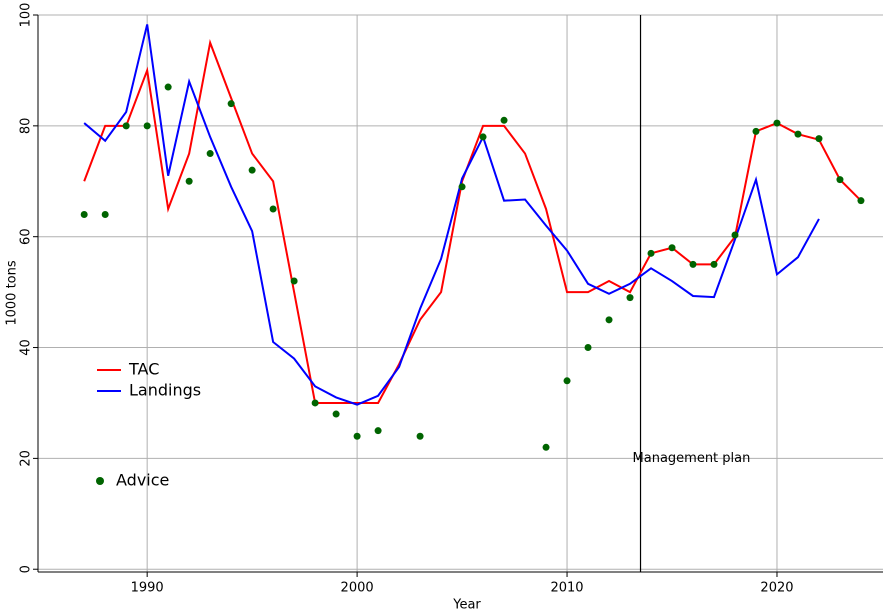 This screenshot has height=614, width=883. What do you see at coordinates (148, 425) in the screenshot?
I see `legend: TAC Landings Advice` at bounding box center [148, 425].